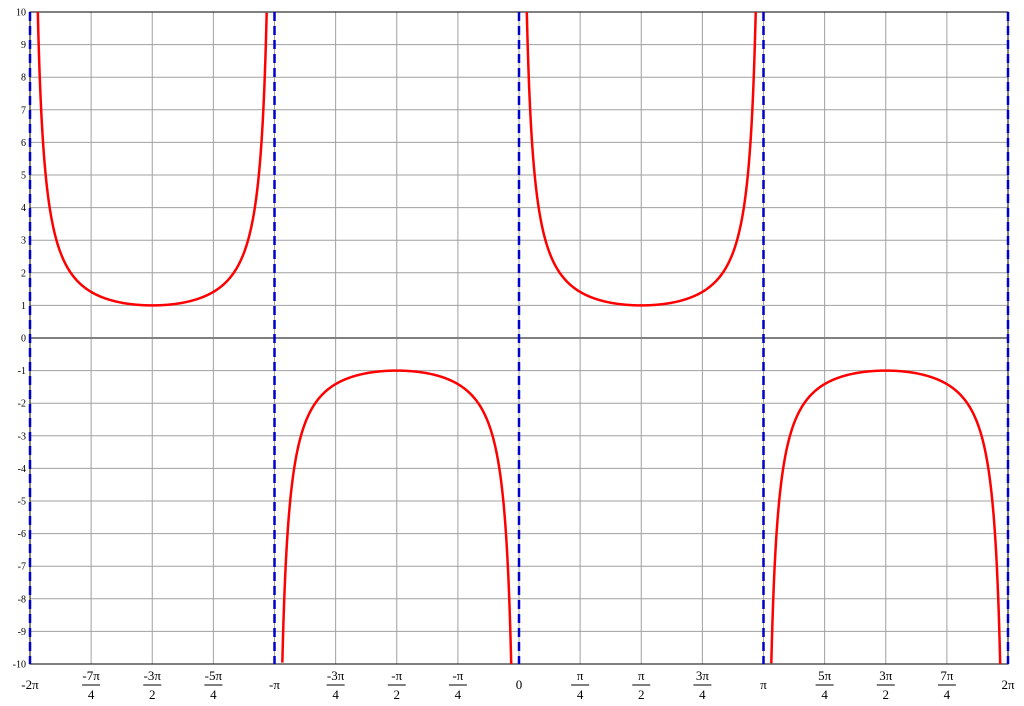 The height and width of the screenshot is (706, 1024). I want to click on y-tick-label: 2, so click(23, 273).